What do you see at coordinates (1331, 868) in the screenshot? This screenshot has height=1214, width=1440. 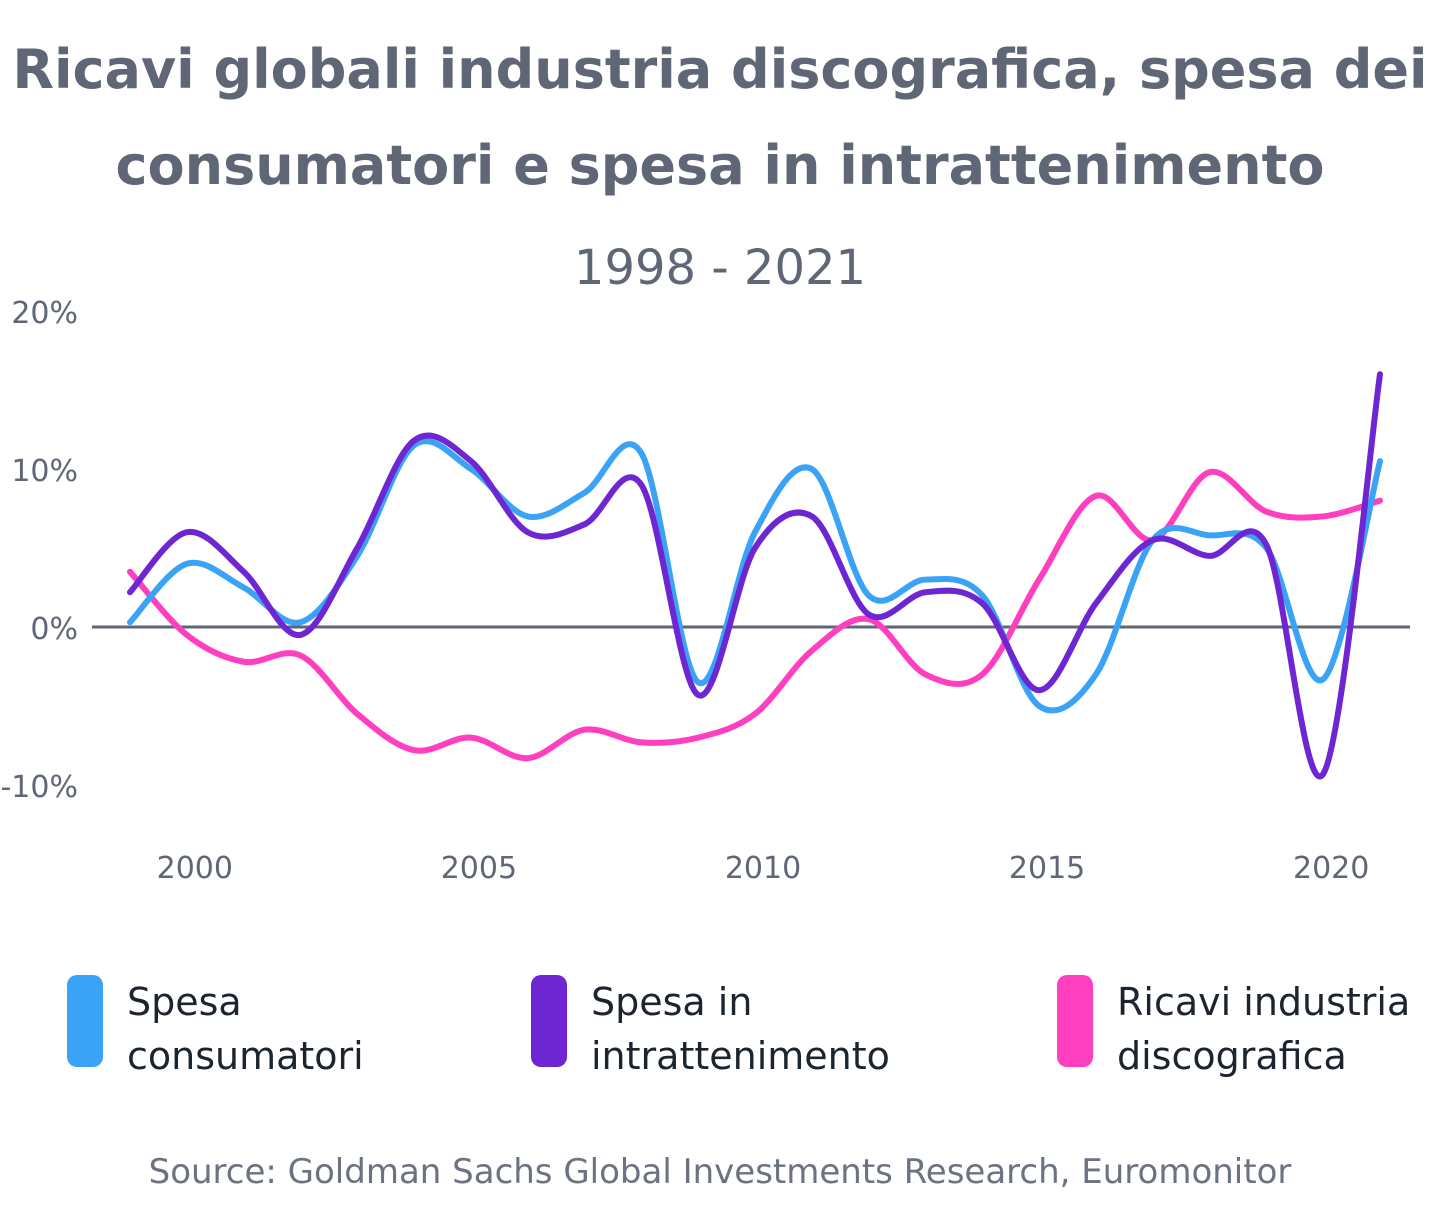 I see `x-tick-label: 2020` at bounding box center [1331, 868].